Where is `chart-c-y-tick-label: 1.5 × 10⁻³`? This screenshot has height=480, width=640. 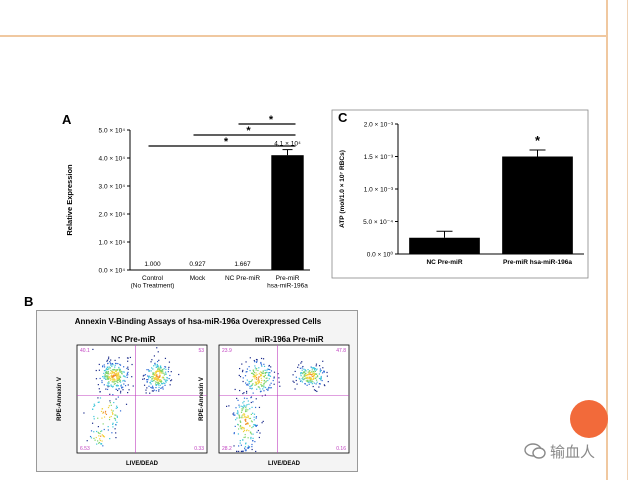 chart-c-y-tick-label: 1.5 × 10⁻³ is located at coordinates (379, 157).